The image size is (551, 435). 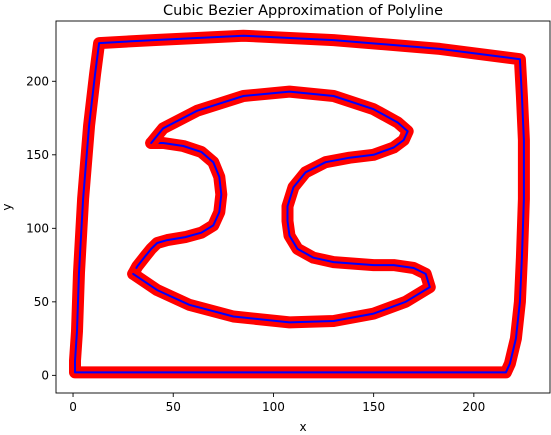 What do you see at coordinates (303, 11) in the screenshot?
I see `chart-title: Cubic Bezier Approximation of Polyline` at bounding box center [303, 11].